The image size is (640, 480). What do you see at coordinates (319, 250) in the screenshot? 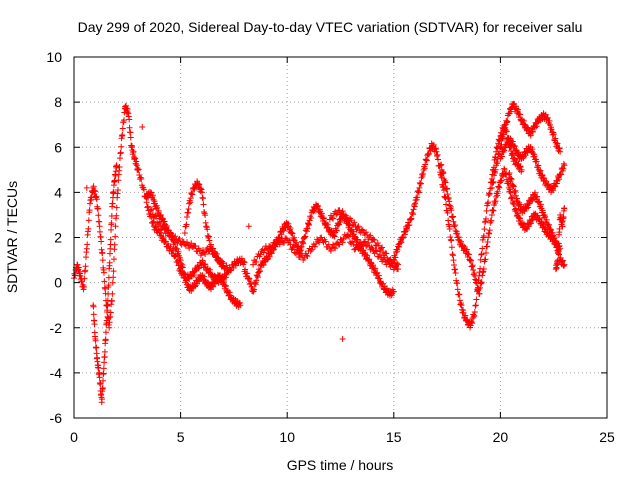
I see `series-track-g` at bounding box center [319, 250].